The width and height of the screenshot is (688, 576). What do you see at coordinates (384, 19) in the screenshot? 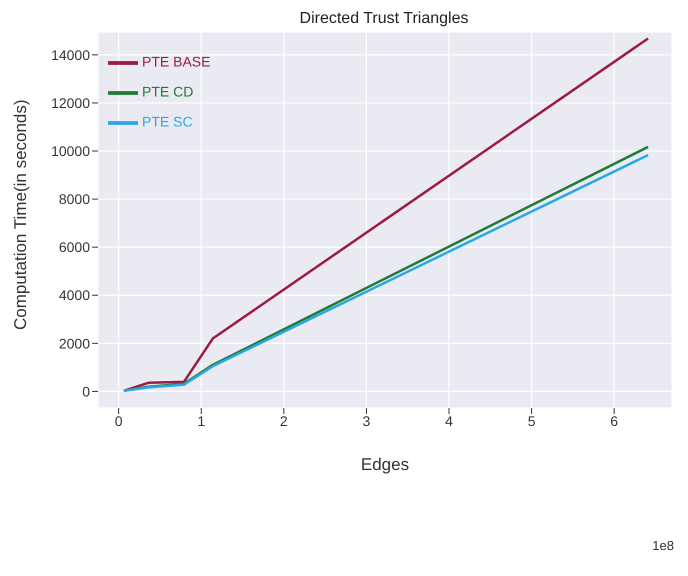
I see `chart-title: Directed Trust Triangles` at bounding box center [384, 19].